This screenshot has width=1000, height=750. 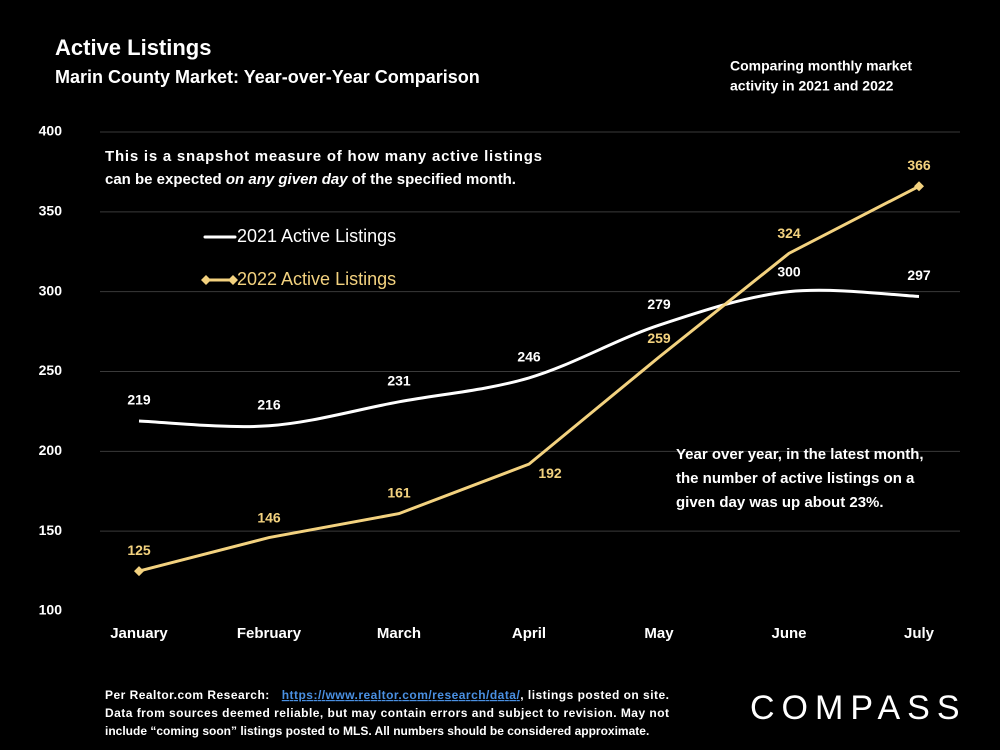 What do you see at coordinates (51, 290) in the screenshot?
I see `y-tick-label: 300` at bounding box center [51, 290].